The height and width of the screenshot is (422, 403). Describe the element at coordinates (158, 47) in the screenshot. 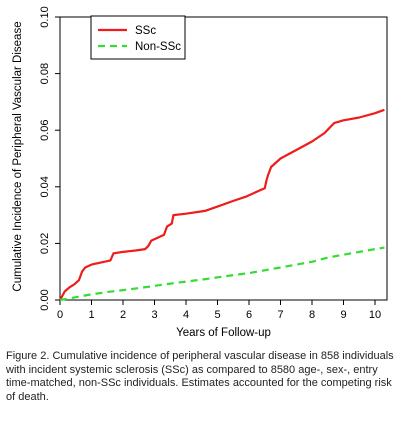

I see `legend-label: Non-SSc` at that location.